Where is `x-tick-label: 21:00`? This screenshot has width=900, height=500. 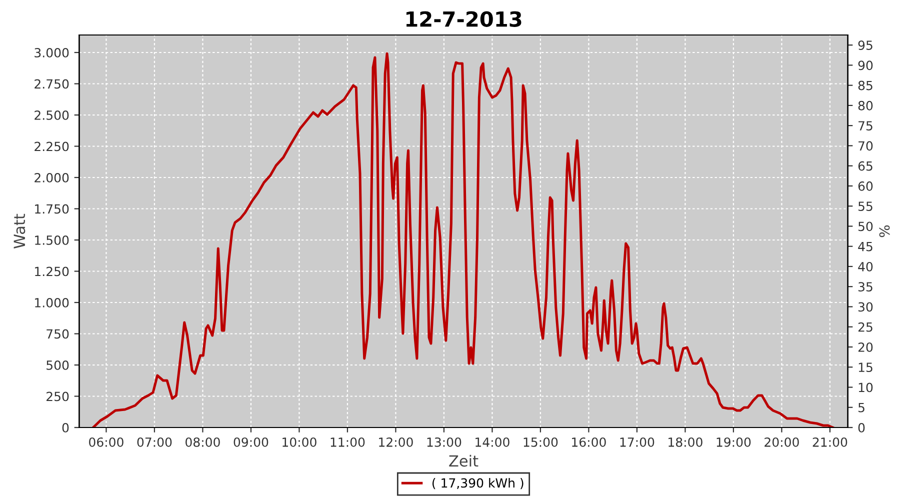
x-tick-label: 21:00 is located at coordinates (830, 442).